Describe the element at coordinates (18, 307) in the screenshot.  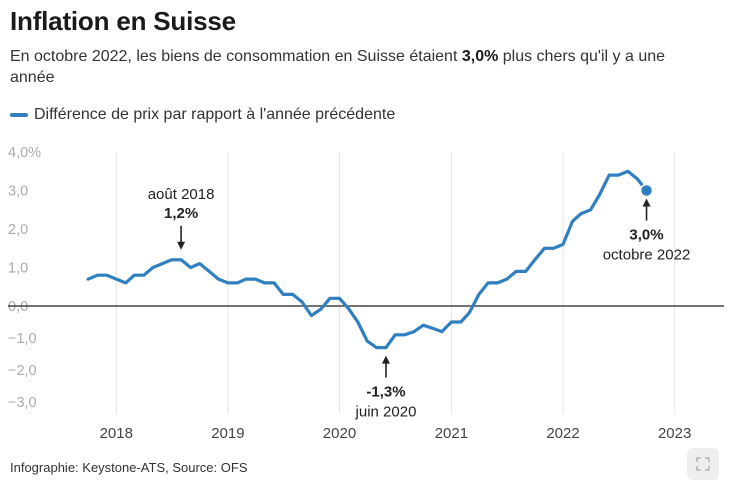
I see `y-tick-label: 0,0` at that location.